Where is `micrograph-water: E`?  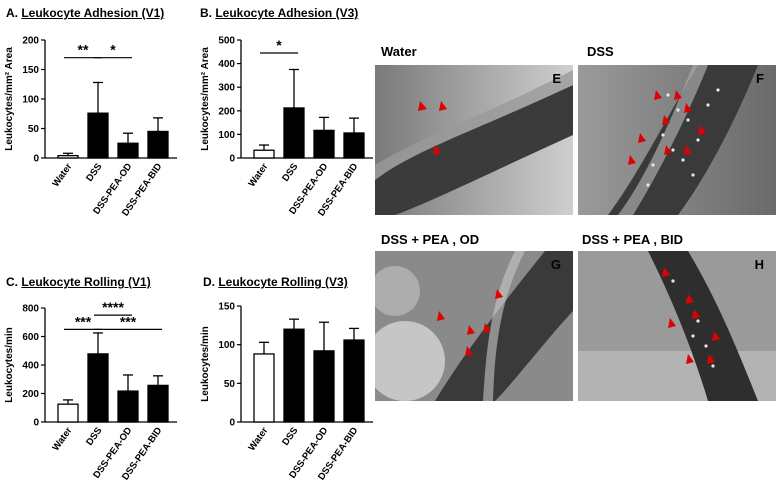 micrograph-water: E is located at coordinates (474, 140).